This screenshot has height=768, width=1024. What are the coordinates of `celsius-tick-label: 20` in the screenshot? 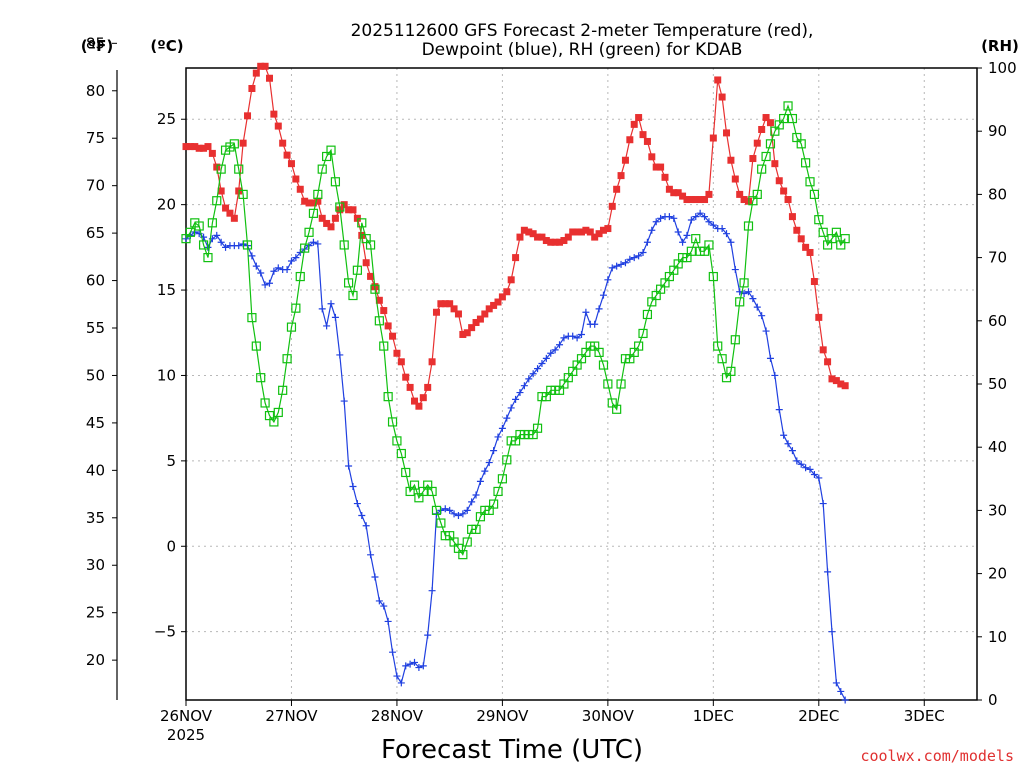 It's located at (166, 205).